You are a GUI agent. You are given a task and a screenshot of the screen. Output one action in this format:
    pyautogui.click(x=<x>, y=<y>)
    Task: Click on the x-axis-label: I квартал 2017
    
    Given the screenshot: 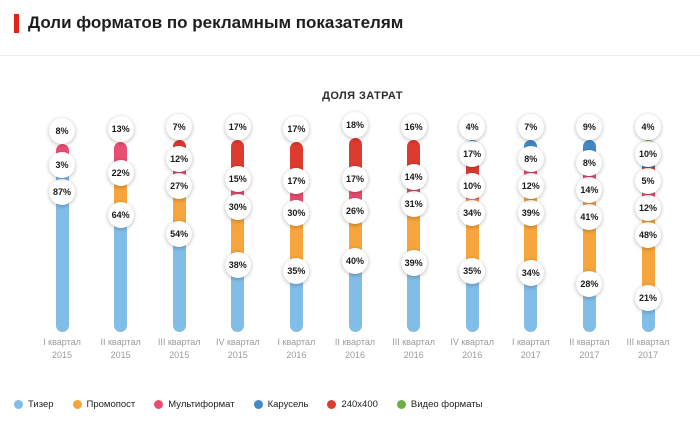 What is the action you would take?
    pyautogui.click(x=531, y=349)
    